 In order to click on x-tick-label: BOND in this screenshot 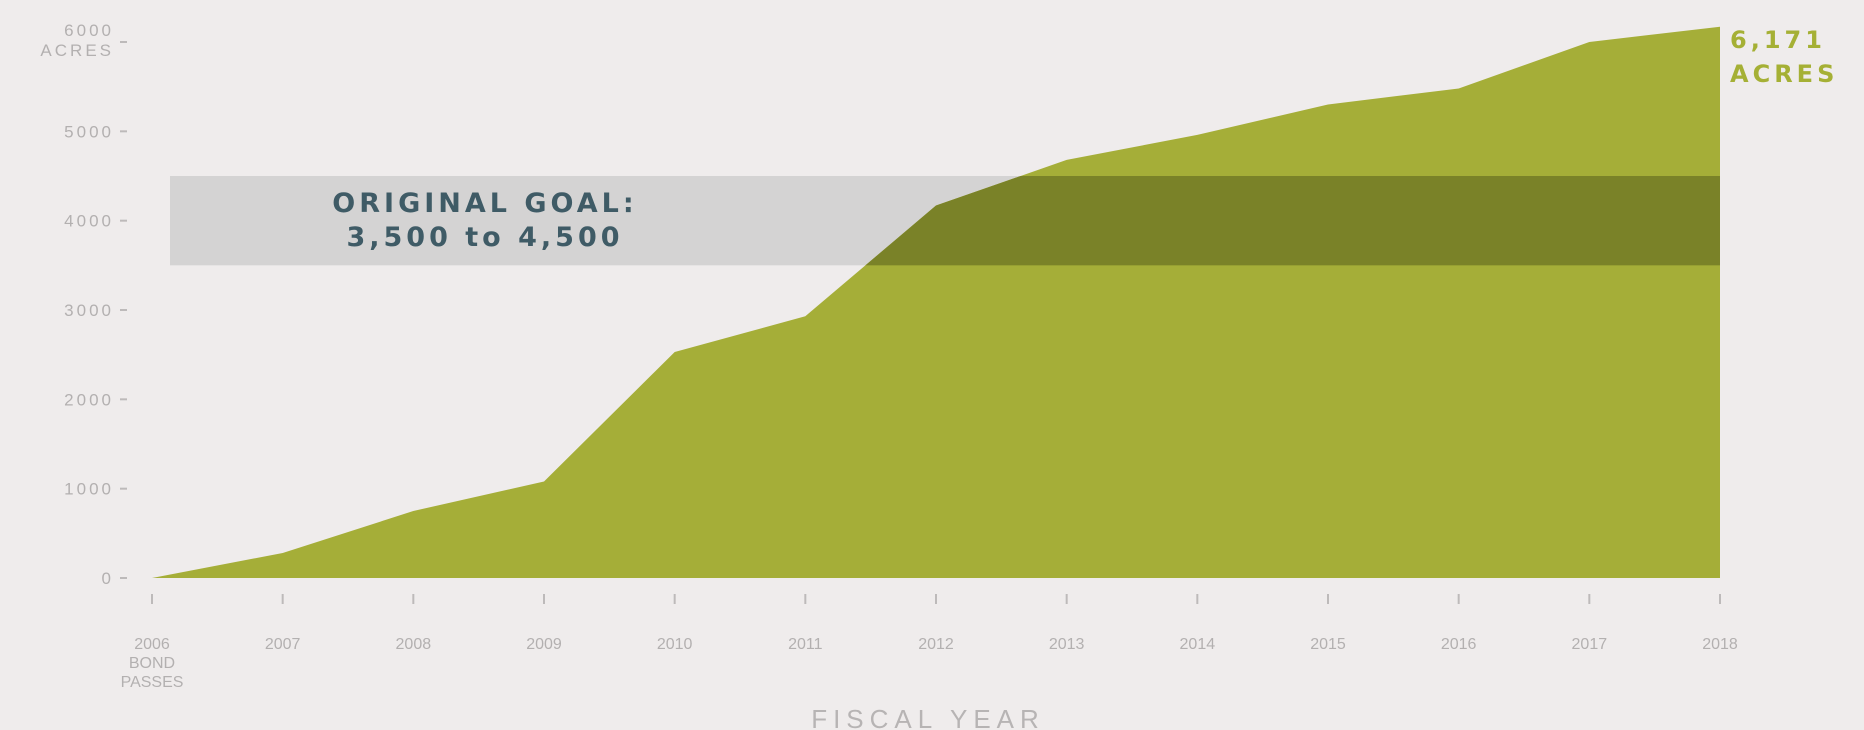, I will do `click(152, 663)`.